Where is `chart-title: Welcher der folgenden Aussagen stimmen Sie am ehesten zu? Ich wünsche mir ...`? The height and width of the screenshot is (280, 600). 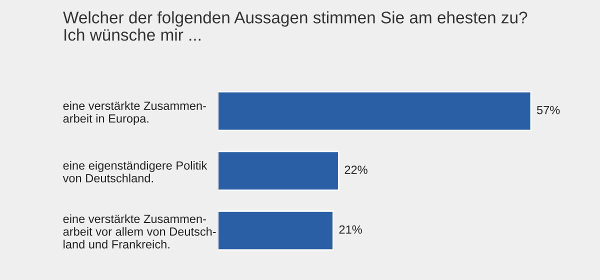 chart-title: Welcher der folgenden Aussagen stimmen Sie am ehesten zu? Ich wünsche mir ... is located at coordinates (295, 26).